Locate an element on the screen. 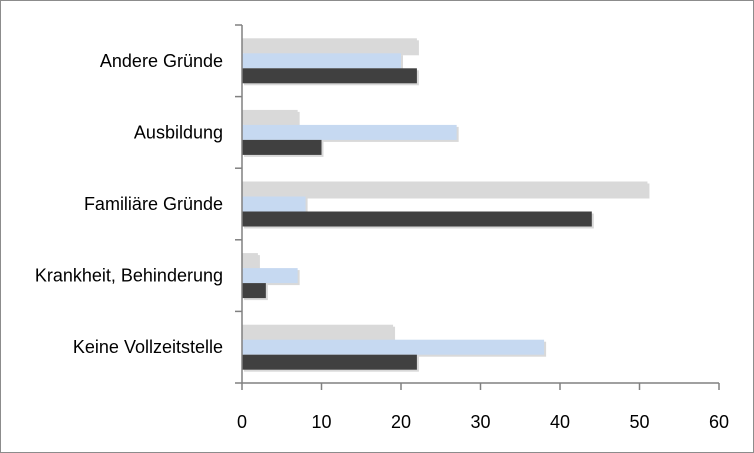 This screenshot has height=453, width=754. x-tick-label-0: 0 is located at coordinates (242, 422).